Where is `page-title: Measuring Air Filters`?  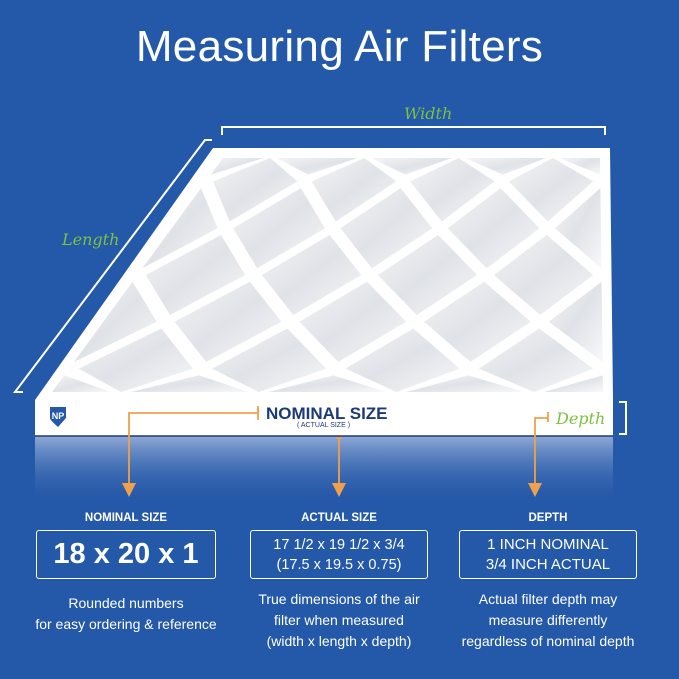 page-title: Measuring Air Filters is located at coordinates (339, 46).